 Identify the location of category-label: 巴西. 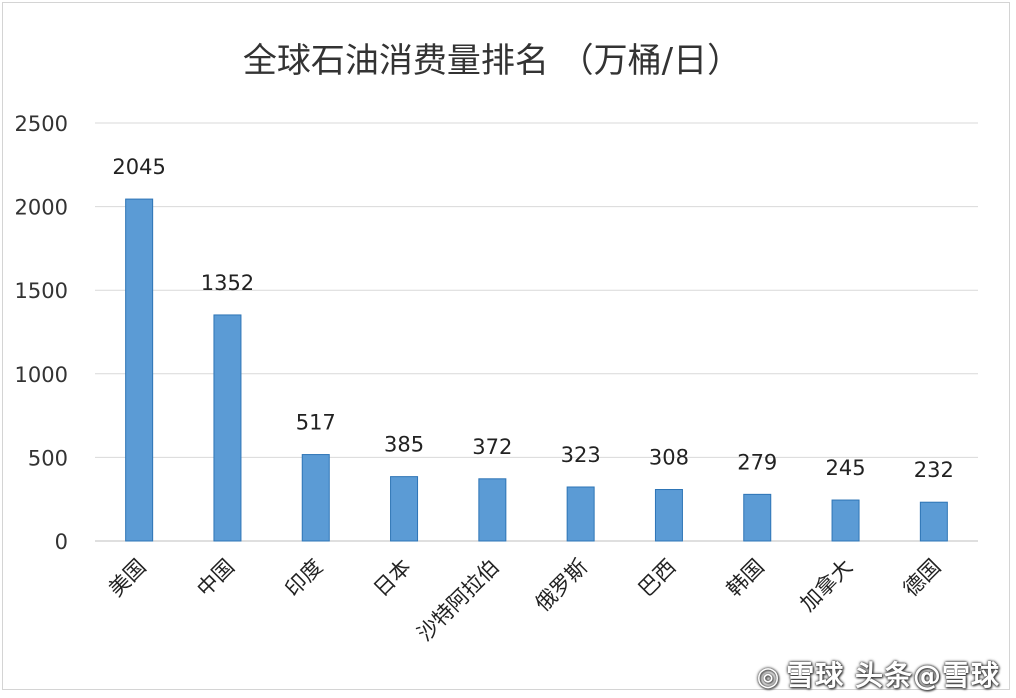
(657, 578).